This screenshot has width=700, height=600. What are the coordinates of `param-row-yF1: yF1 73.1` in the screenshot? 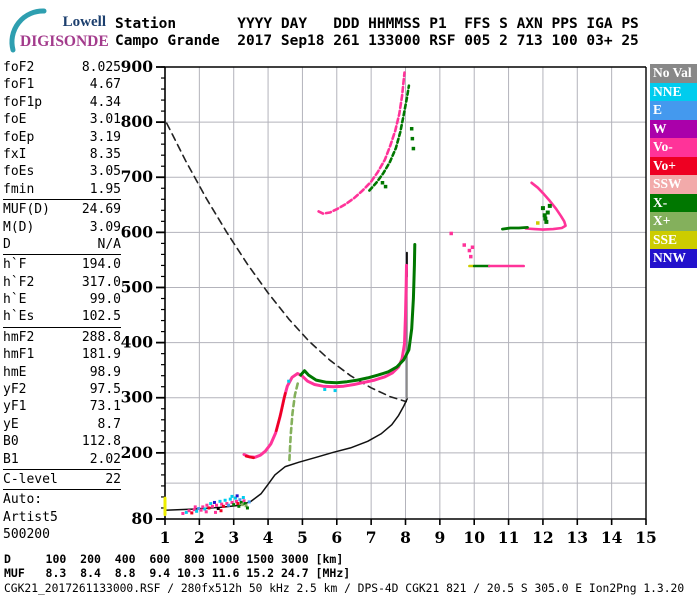 It's located at (62, 406).